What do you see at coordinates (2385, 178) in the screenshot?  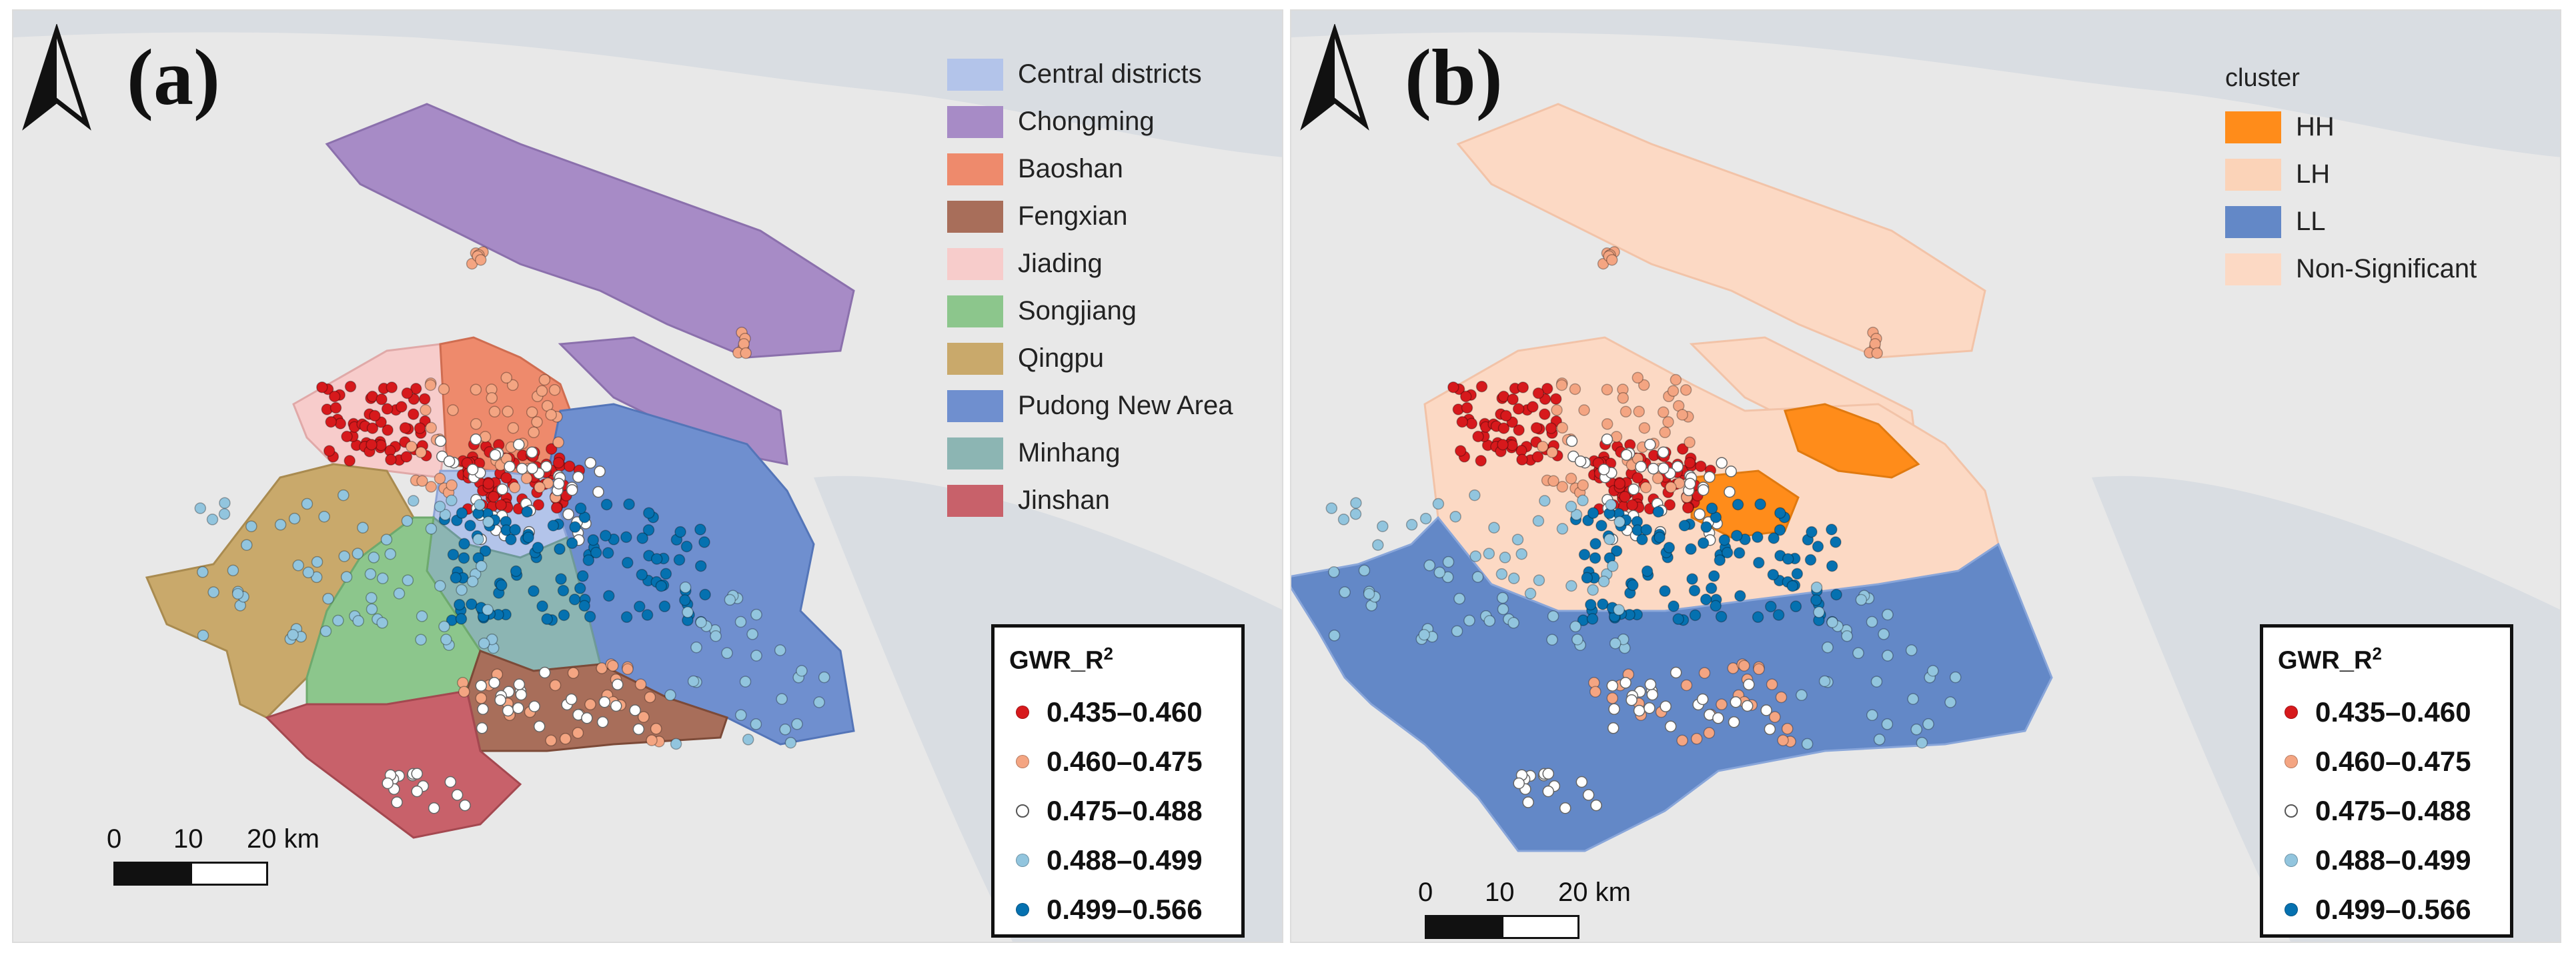 I see `cluster-legend: cluster HH LH LL Non-Significant` at bounding box center [2385, 178].